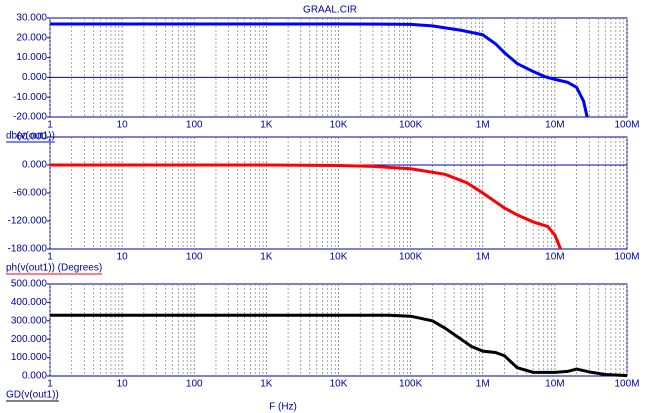  What do you see at coordinates (31, 57) in the screenshot?
I see `y-tick-label: 10.000` at bounding box center [31, 57].